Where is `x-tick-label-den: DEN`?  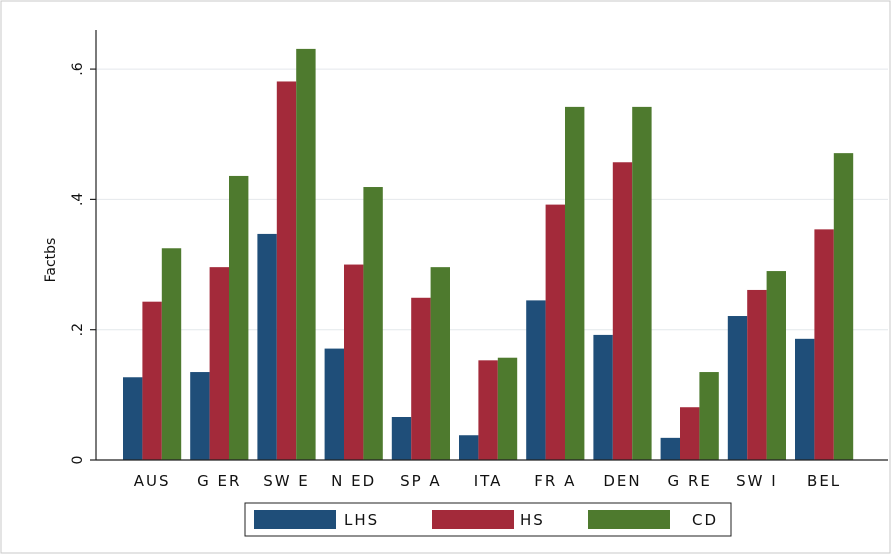
x-tick-label-den: DEN is located at coordinates (622, 481).